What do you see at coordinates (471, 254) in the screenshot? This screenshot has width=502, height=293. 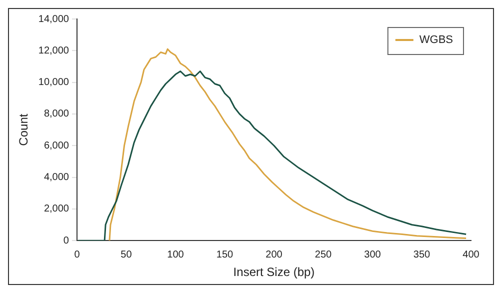 I see `x-tick-label: 400` at bounding box center [471, 254].